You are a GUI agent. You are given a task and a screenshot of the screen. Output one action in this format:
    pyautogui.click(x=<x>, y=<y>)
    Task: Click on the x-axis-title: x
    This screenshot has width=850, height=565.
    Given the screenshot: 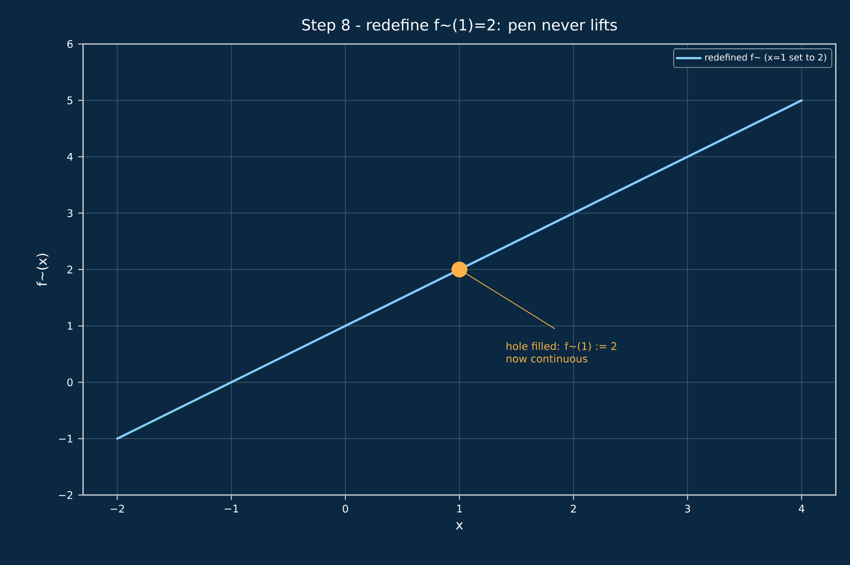 What is the action you would take?
    pyautogui.click(x=459, y=526)
    